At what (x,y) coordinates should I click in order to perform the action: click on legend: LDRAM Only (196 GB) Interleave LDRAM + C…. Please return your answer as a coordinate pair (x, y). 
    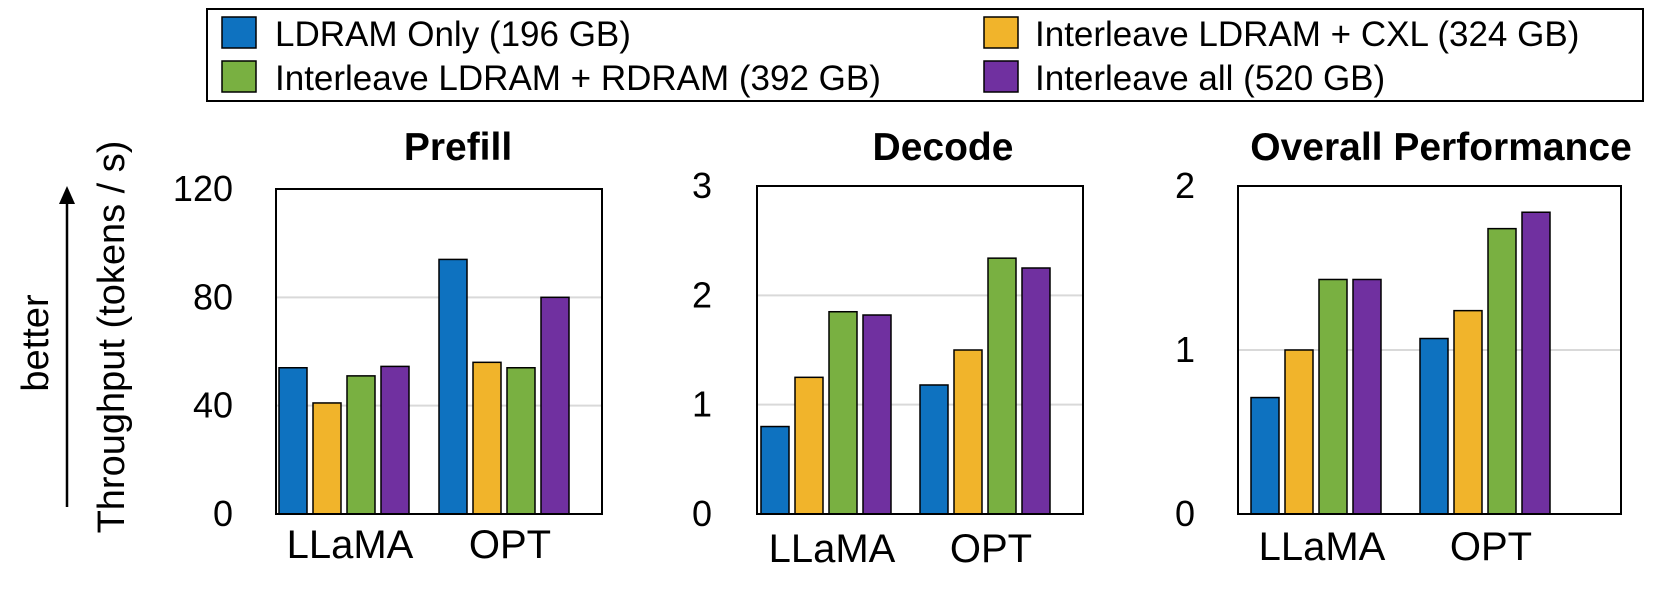
    Looking at the image, I should click on (925, 55).